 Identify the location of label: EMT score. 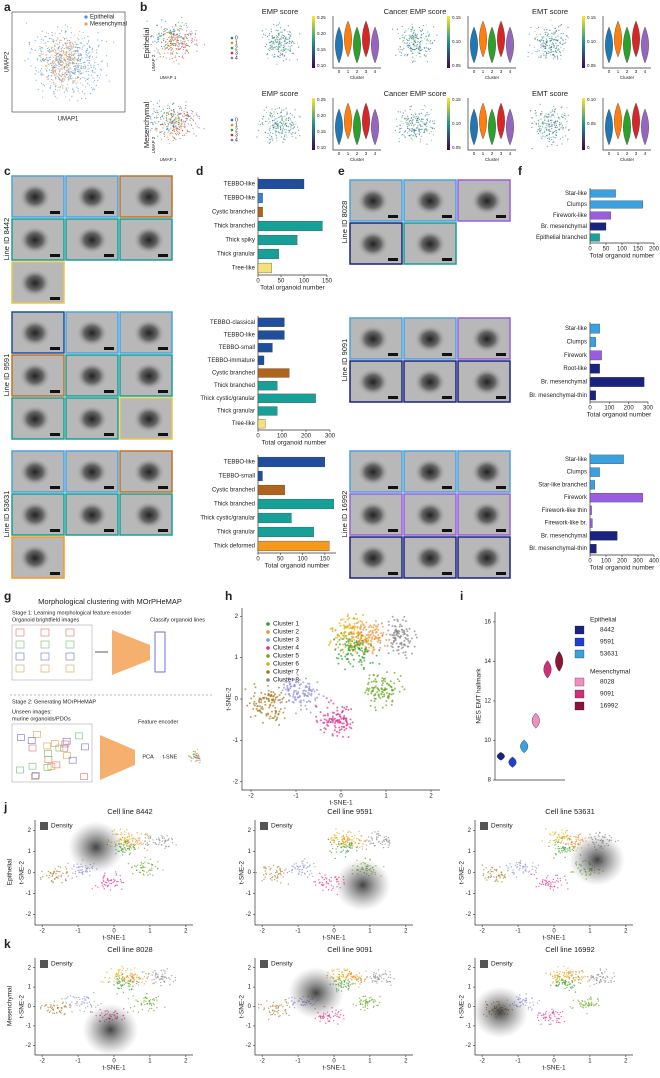
(550, 11).